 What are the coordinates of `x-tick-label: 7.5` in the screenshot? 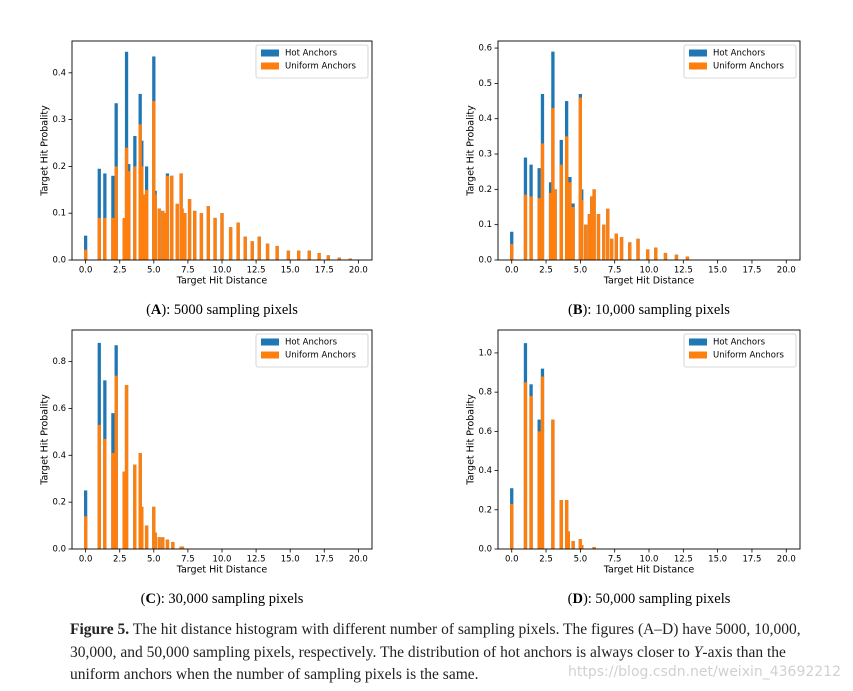 It's located at (615, 560).